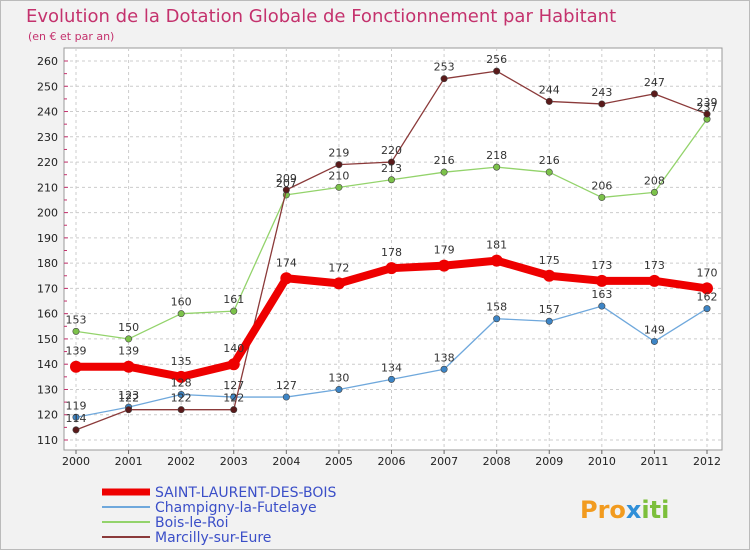 This screenshot has height=550, width=750. Describe the element at coordinates (47, 389) in the screenshot. I see `y-tick-label: 130` at that location.